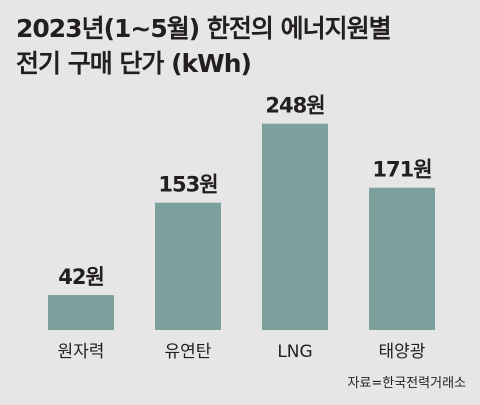  Describe the element at coordinates (406, 383) in the screenshot. I see `source-note: 자료=한국전력거래소` at that location.